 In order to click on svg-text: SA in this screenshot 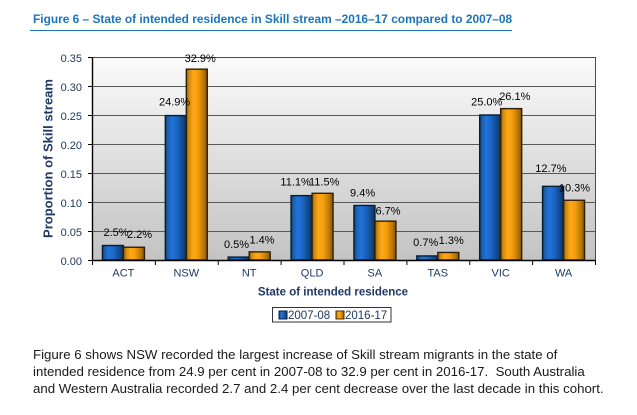, I will do `click(375, 274)`.